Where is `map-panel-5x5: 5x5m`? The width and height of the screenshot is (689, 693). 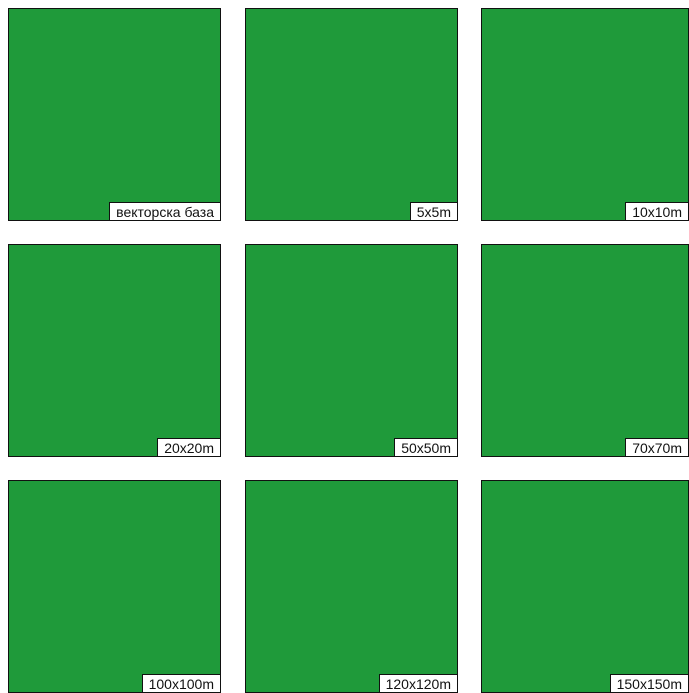 map-panel-5x5: 5x5m is located at coordinates (351, 114).